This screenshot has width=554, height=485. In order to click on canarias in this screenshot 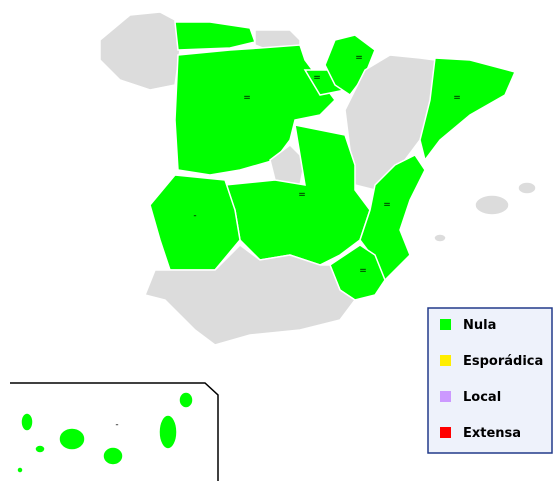, I will do `click(105, 432)`.